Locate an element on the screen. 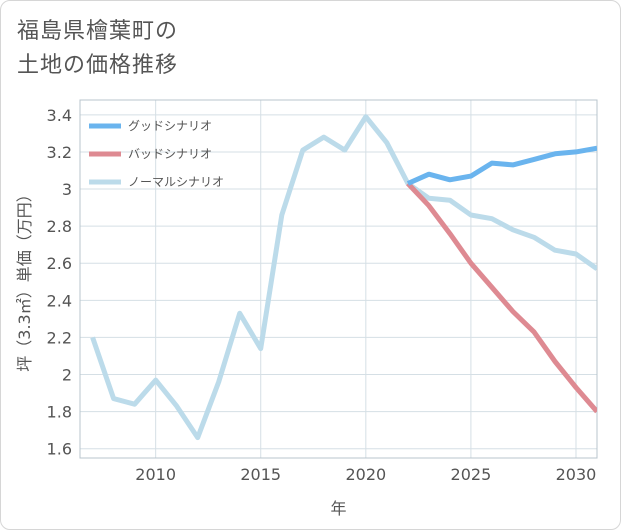 This screenshot has width=621, height=530. legend-label-2: ノーマルシナリオ is located at coordinates (176, 182).